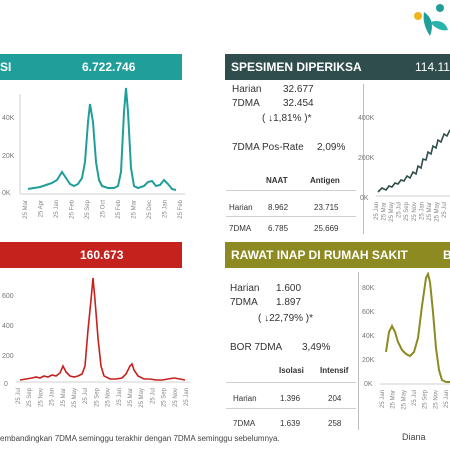 Image resolution: width=450 pixels, height=450 pixels. What do you see at coordinates (316, 347) in the screenshot?
I see `hospital-bor-value: 3,49%` at bounding box center [316, 347].